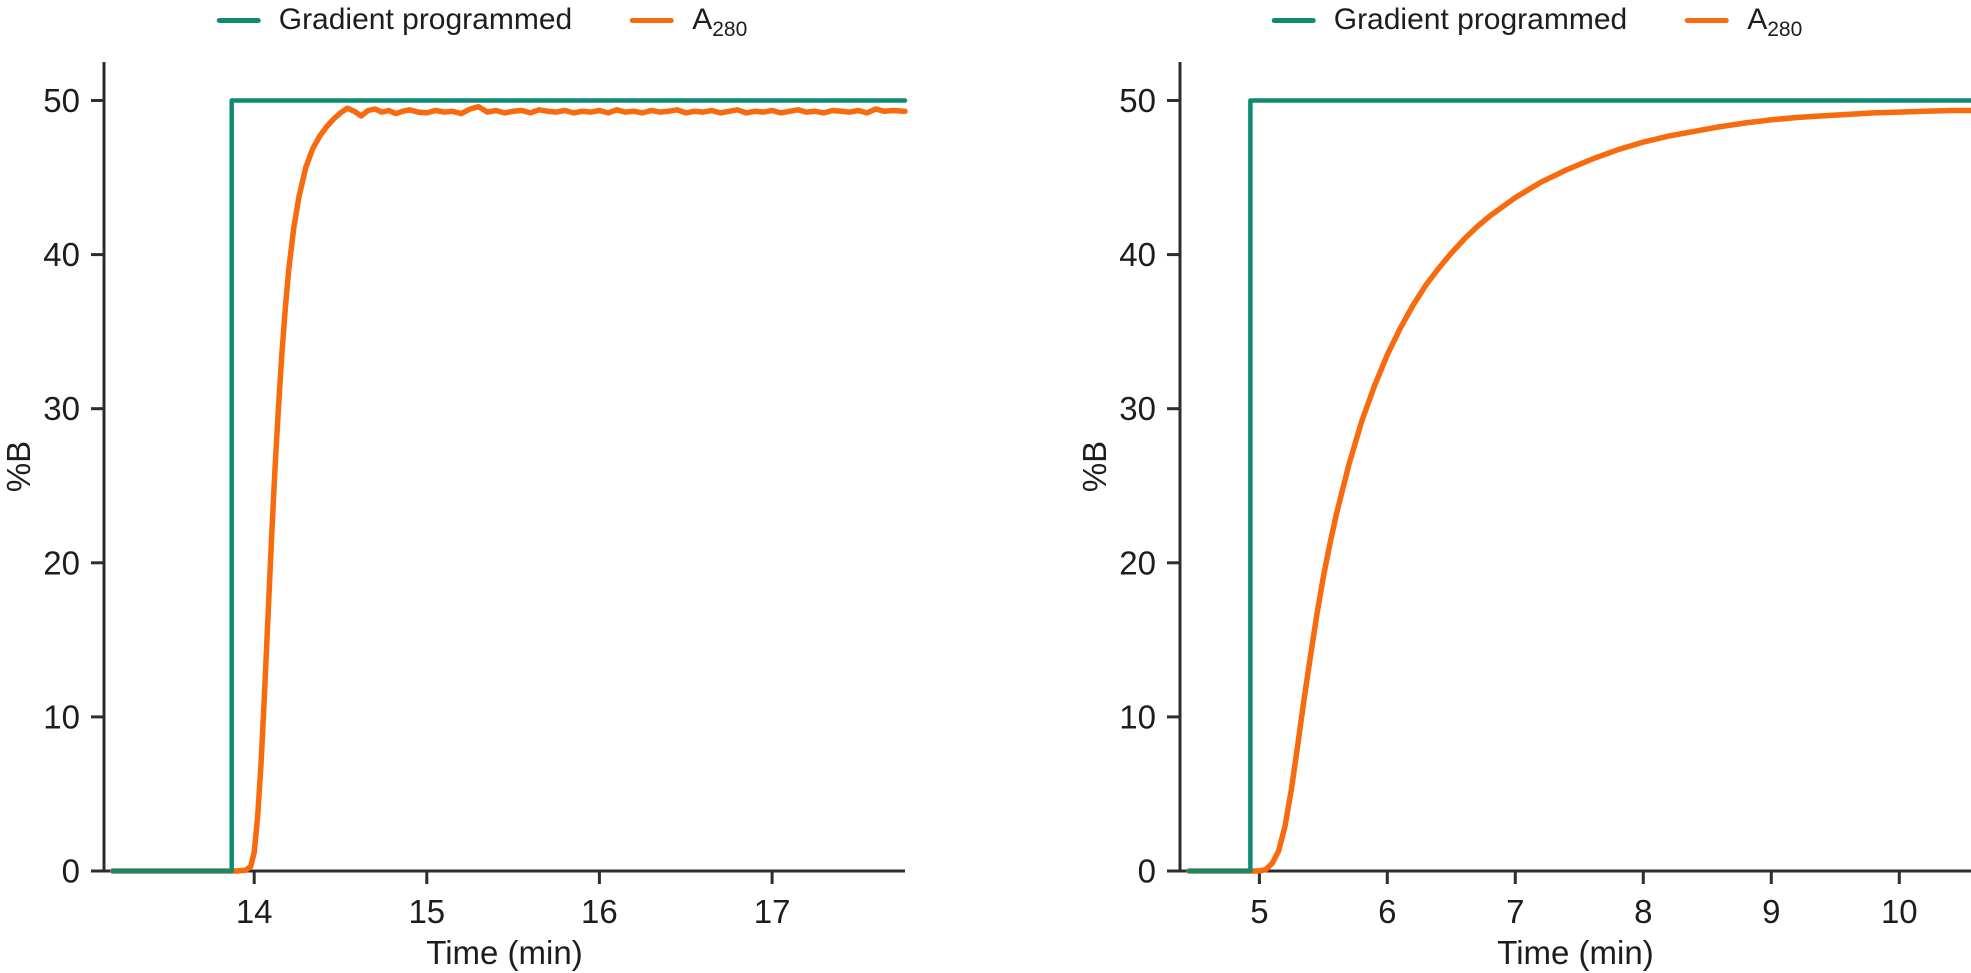 The width and height of the screenshot is (1971, 973). I want to click on x-tick-label: 16, so click(599, 911).